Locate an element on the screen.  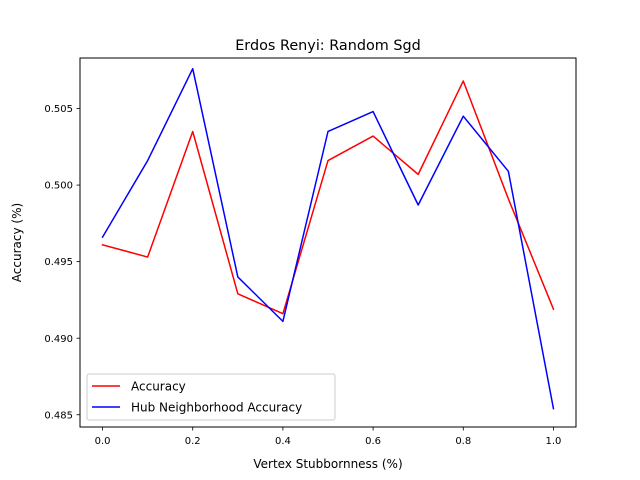
x-tick-label: 0.6 is located at coordinates (373, 441).